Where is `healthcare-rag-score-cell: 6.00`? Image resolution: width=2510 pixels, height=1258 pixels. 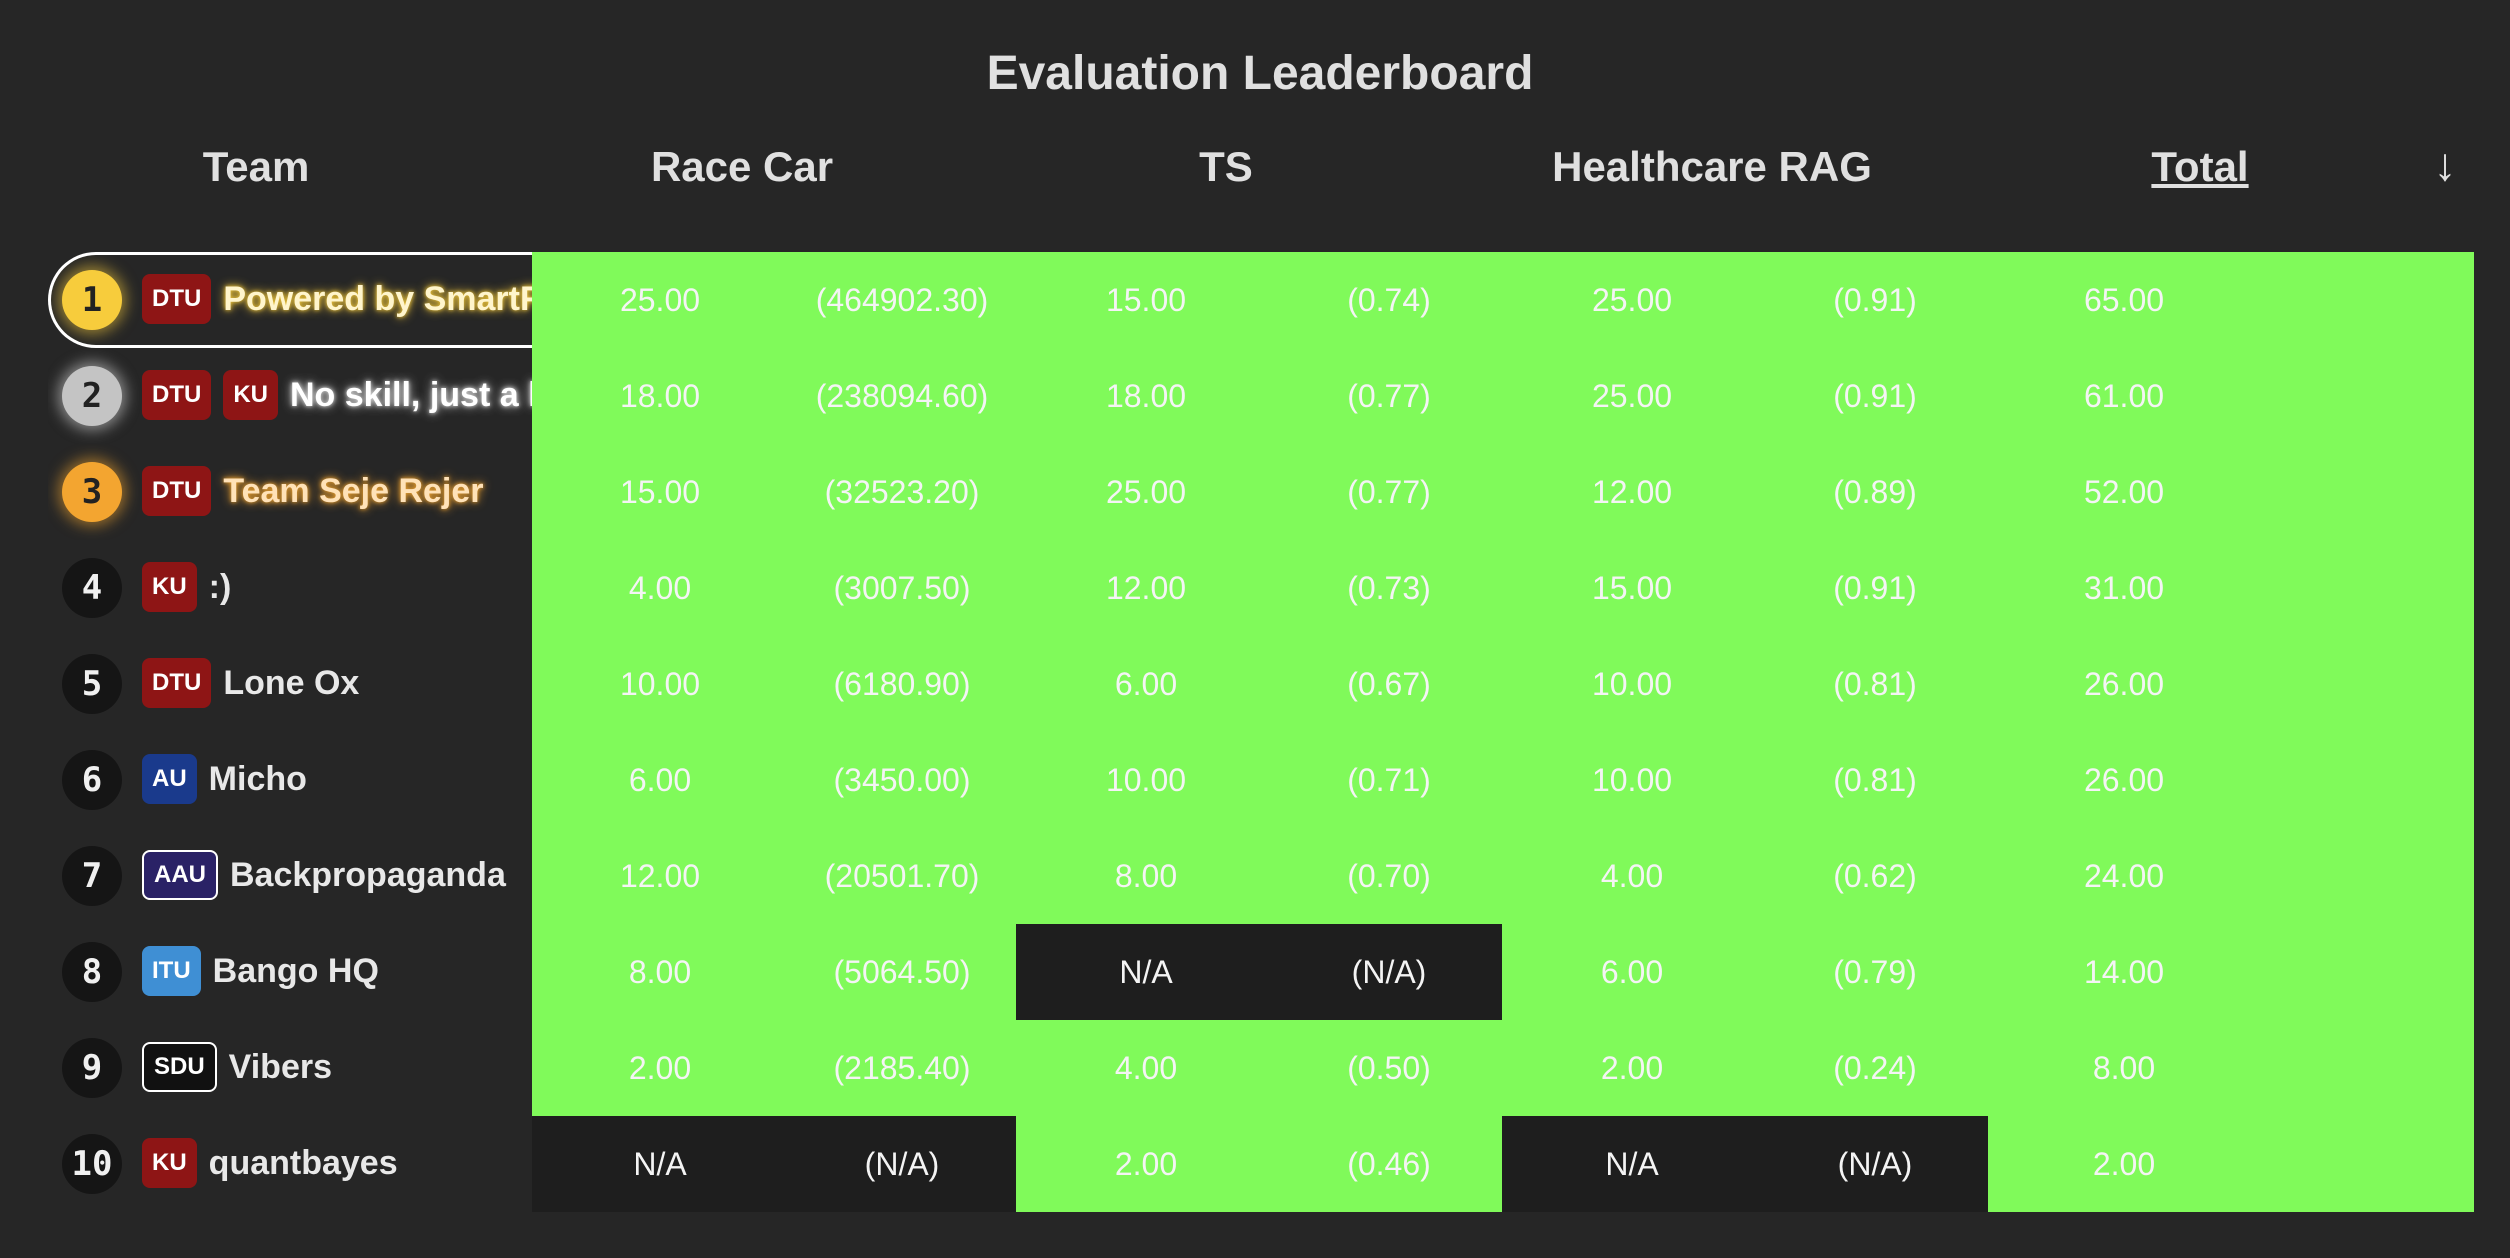
healthcare-rag-score-cell: 6.00 is located at coordinates (1632, 972).